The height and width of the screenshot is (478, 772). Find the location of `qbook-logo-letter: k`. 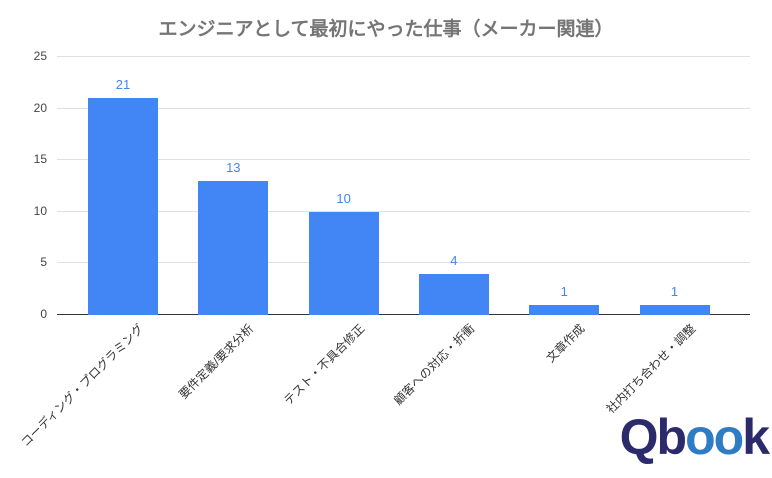

qbook-logo-letter: k is located at coordinates (756, 437).